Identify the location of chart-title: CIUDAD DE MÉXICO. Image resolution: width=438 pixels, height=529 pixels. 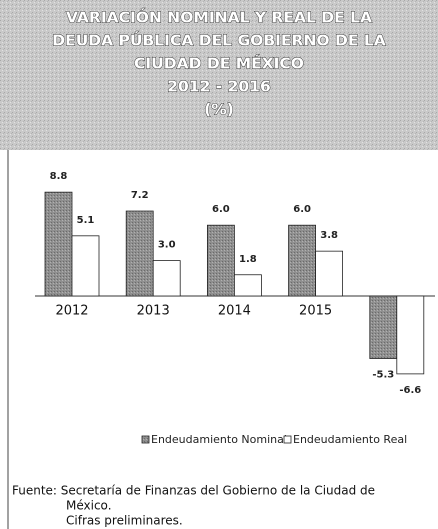
(219, 63).